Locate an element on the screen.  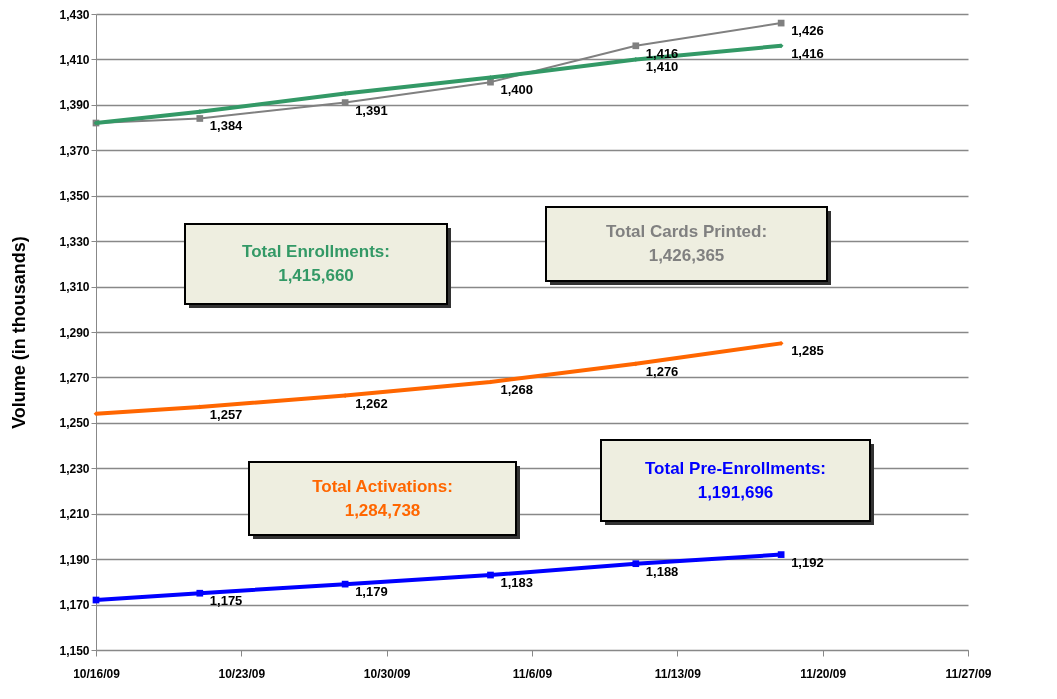
data-label: 1,175 is located at coordinates (226, 601).